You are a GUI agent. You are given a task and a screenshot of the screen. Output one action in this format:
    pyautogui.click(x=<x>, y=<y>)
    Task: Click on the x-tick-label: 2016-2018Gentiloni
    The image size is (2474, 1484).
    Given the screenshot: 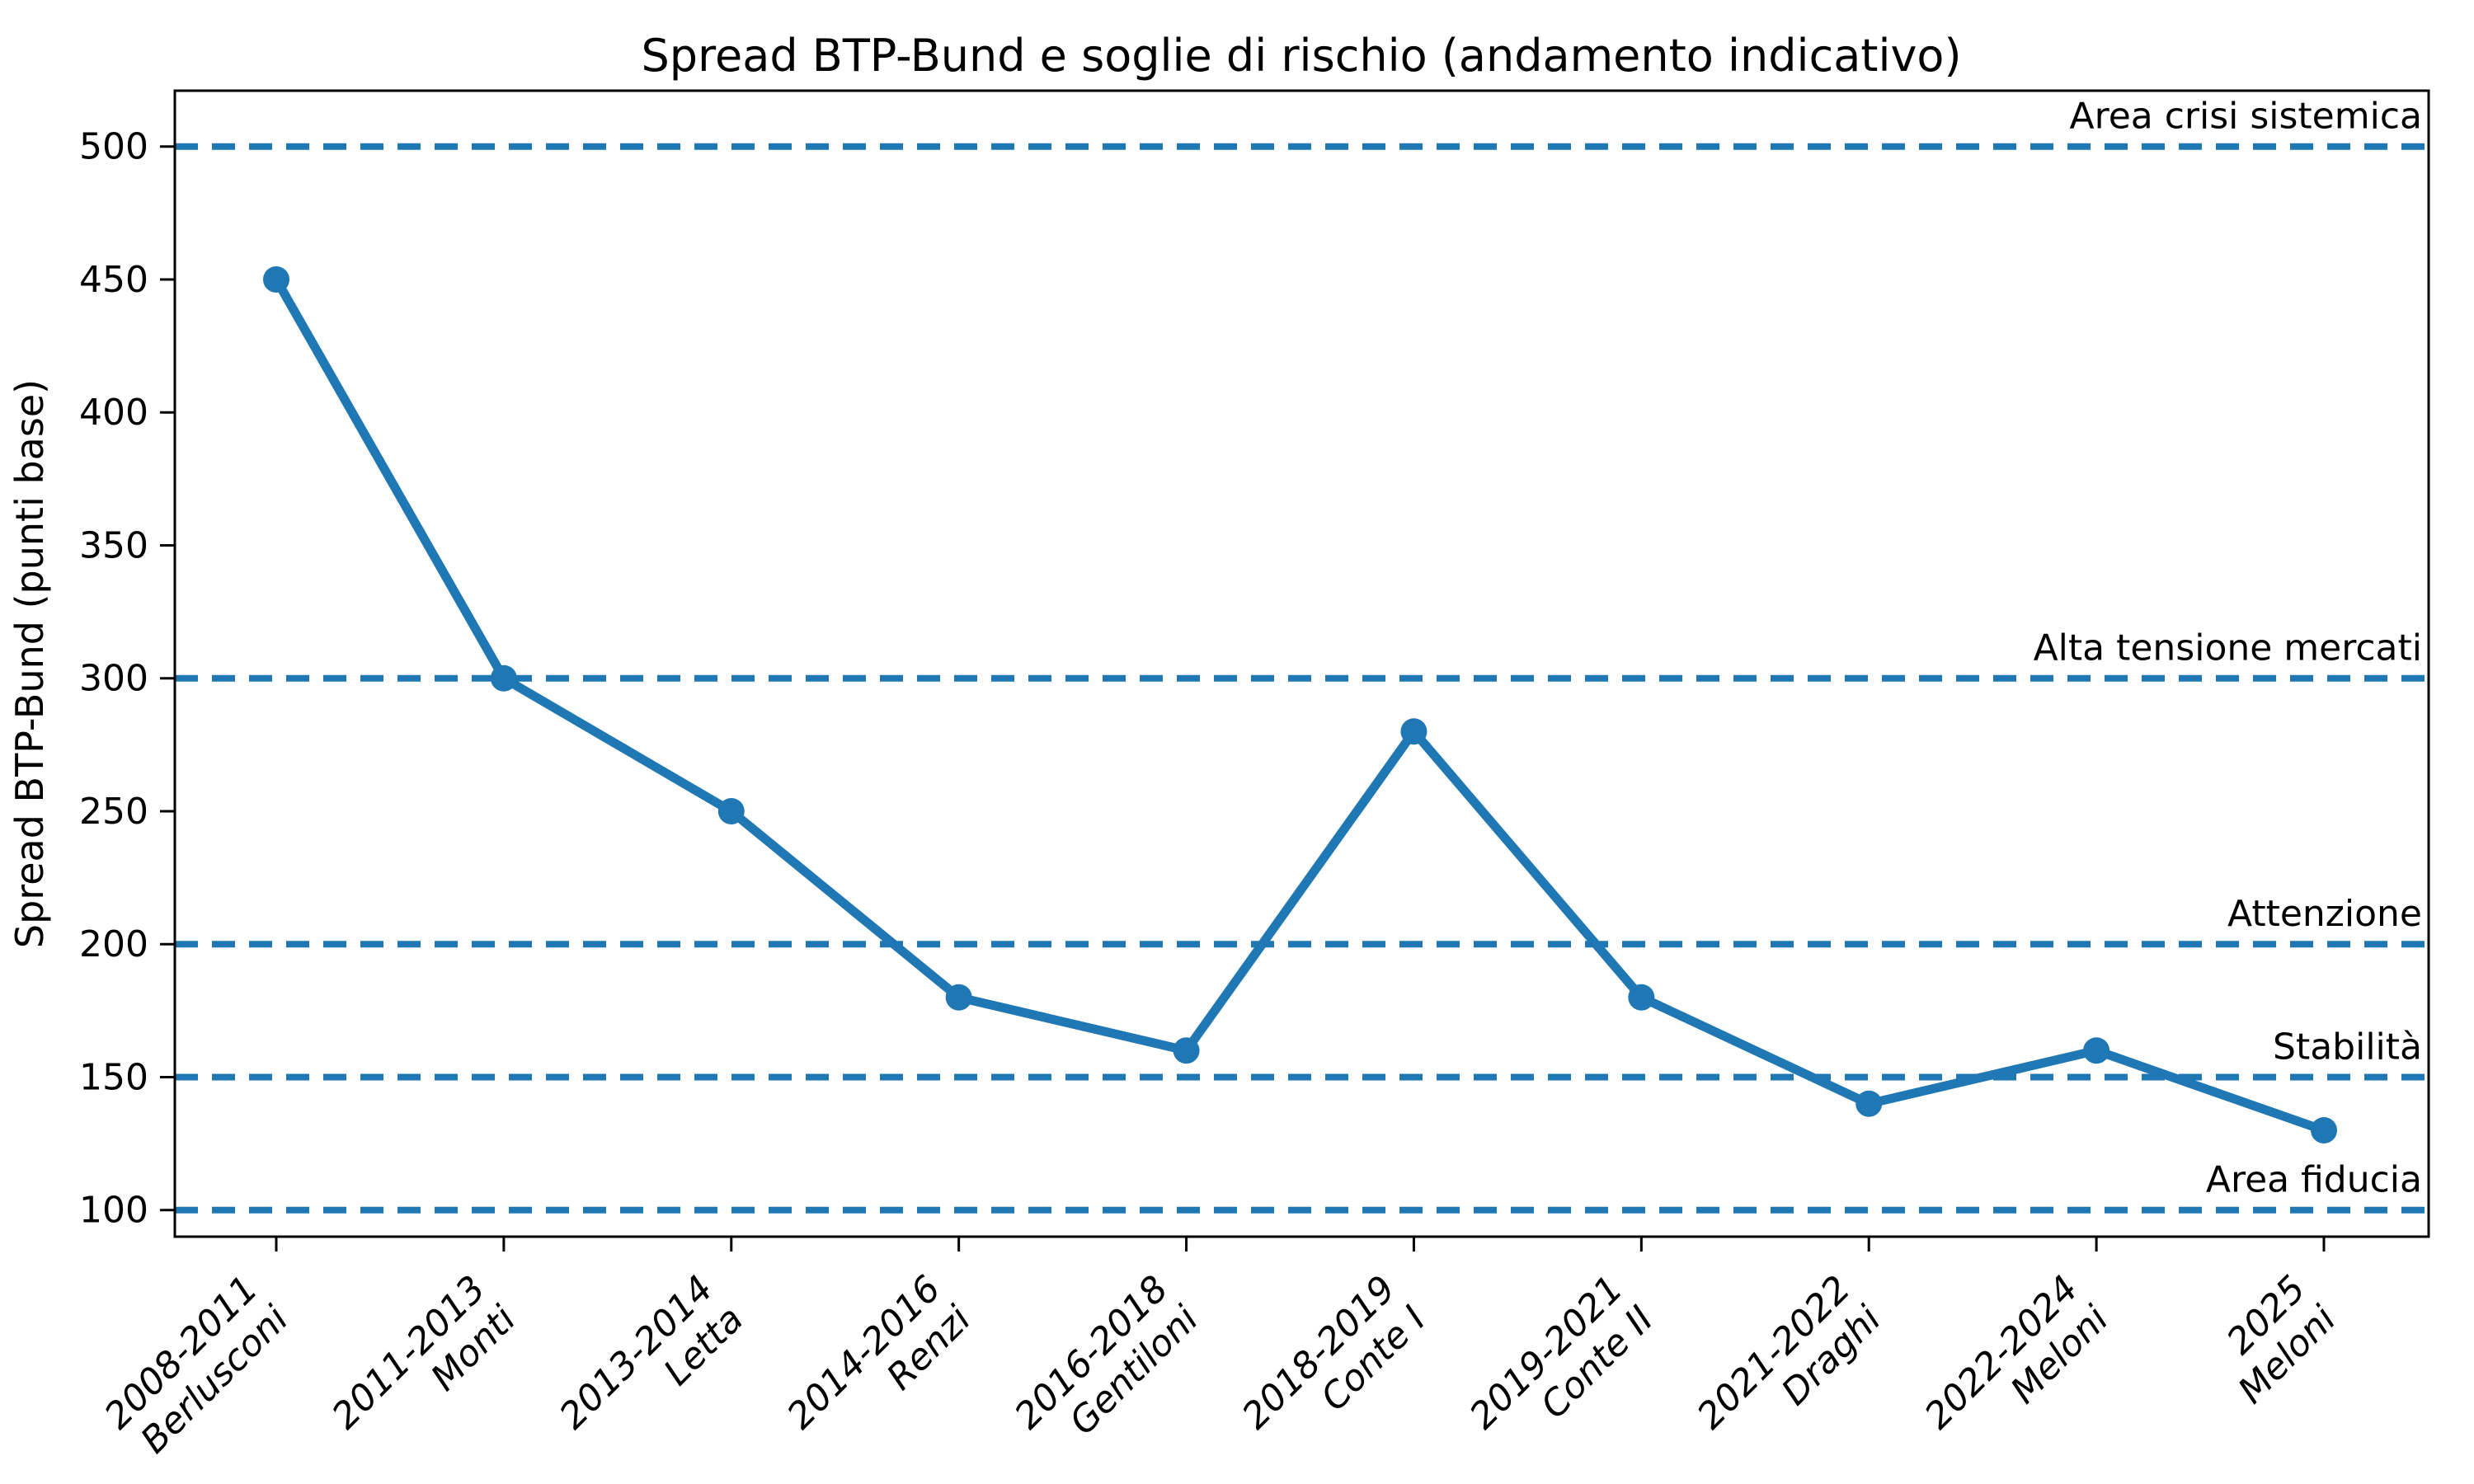 What is the action you would take?
    pyautogui.click(x=1107, y=1367)
    